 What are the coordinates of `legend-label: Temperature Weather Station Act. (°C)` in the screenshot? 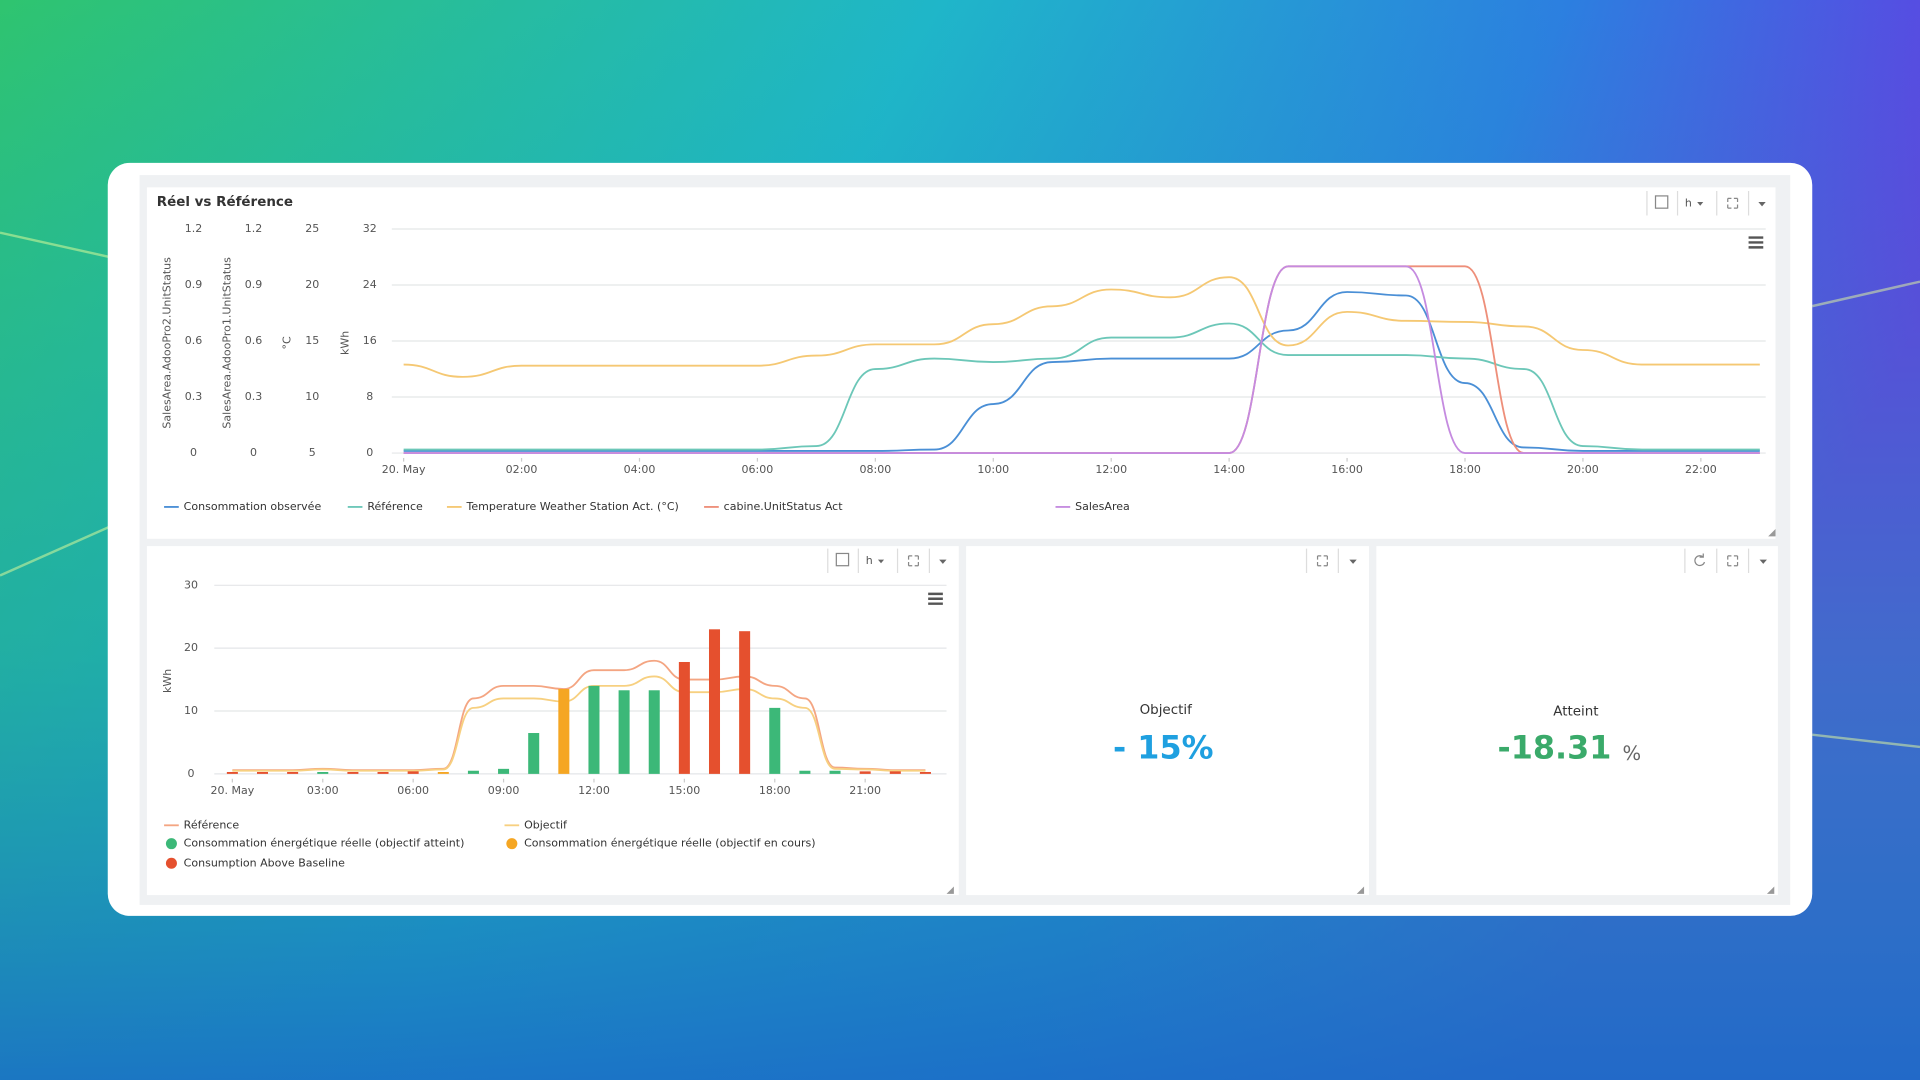 It's located at (572, 506).